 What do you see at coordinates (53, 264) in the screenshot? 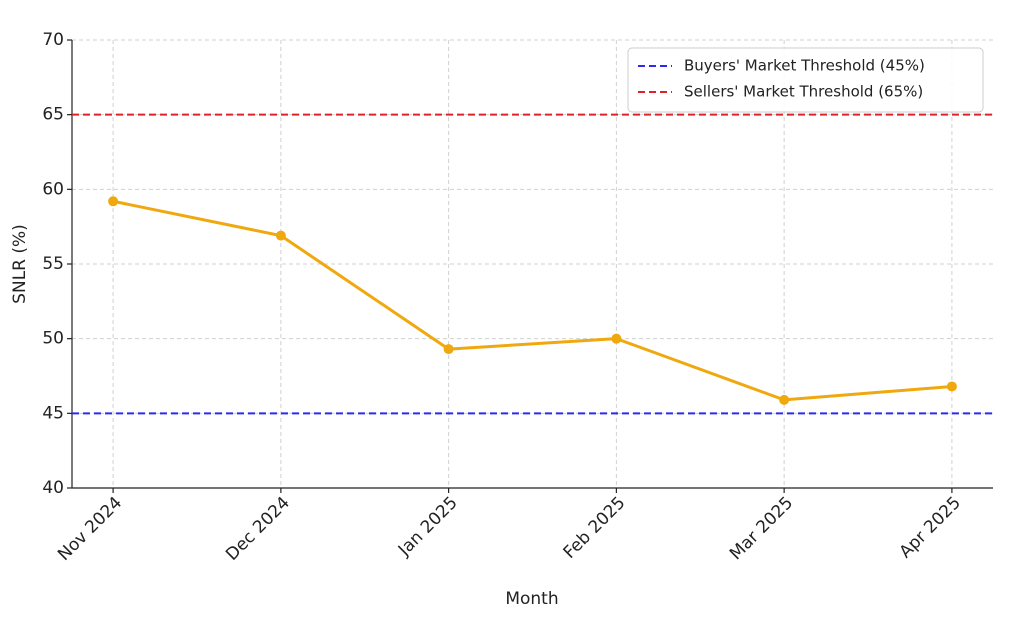
I see `y-tick-label: 55` at bounding box center [53, 264].